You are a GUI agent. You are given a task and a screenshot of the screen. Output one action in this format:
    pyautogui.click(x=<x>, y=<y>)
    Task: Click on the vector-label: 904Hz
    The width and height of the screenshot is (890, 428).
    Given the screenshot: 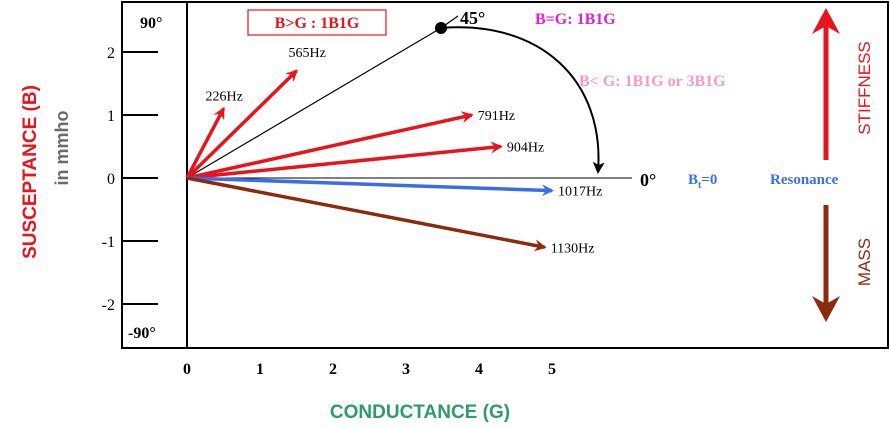 What is the action you would take?
    pyautogui.click(x=525, y=148)
    